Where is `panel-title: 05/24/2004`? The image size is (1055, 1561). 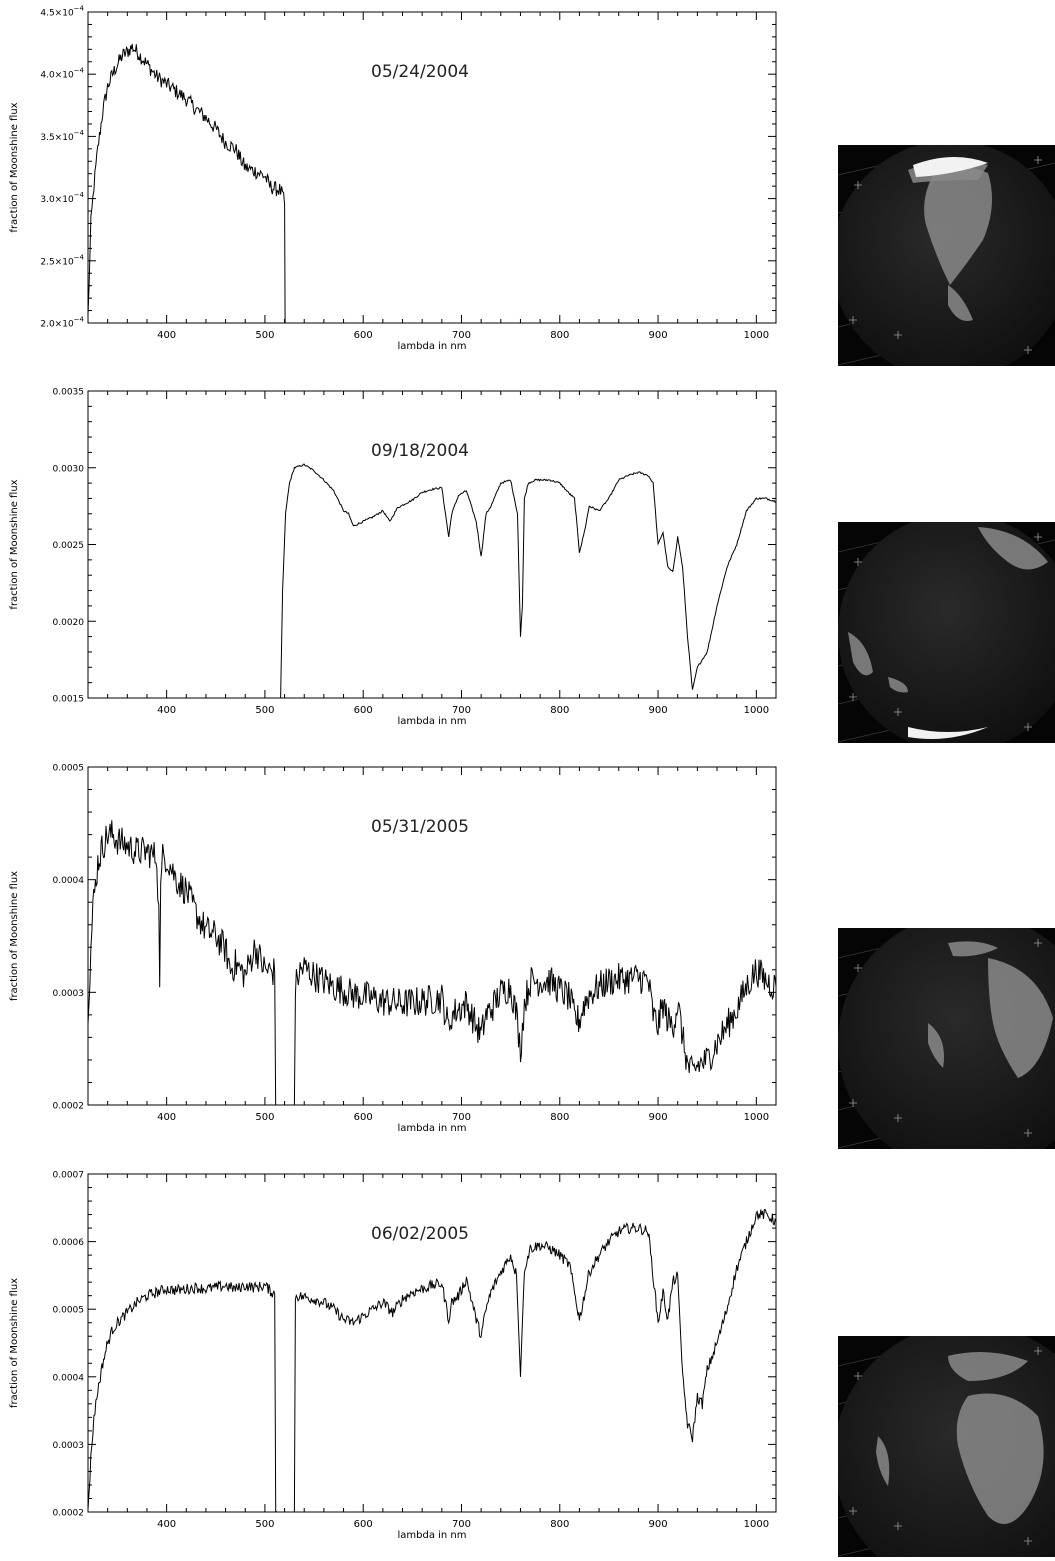
panel-title: 05/24/2004 is located at coordinates (420, 72).